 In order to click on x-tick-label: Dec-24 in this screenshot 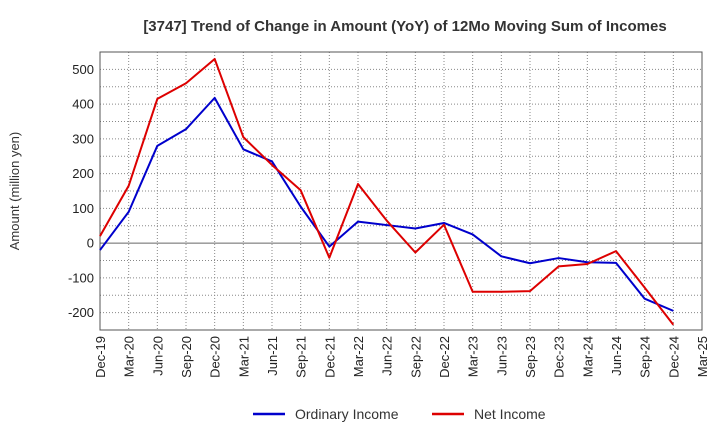, I will do `click(673, 357)`.